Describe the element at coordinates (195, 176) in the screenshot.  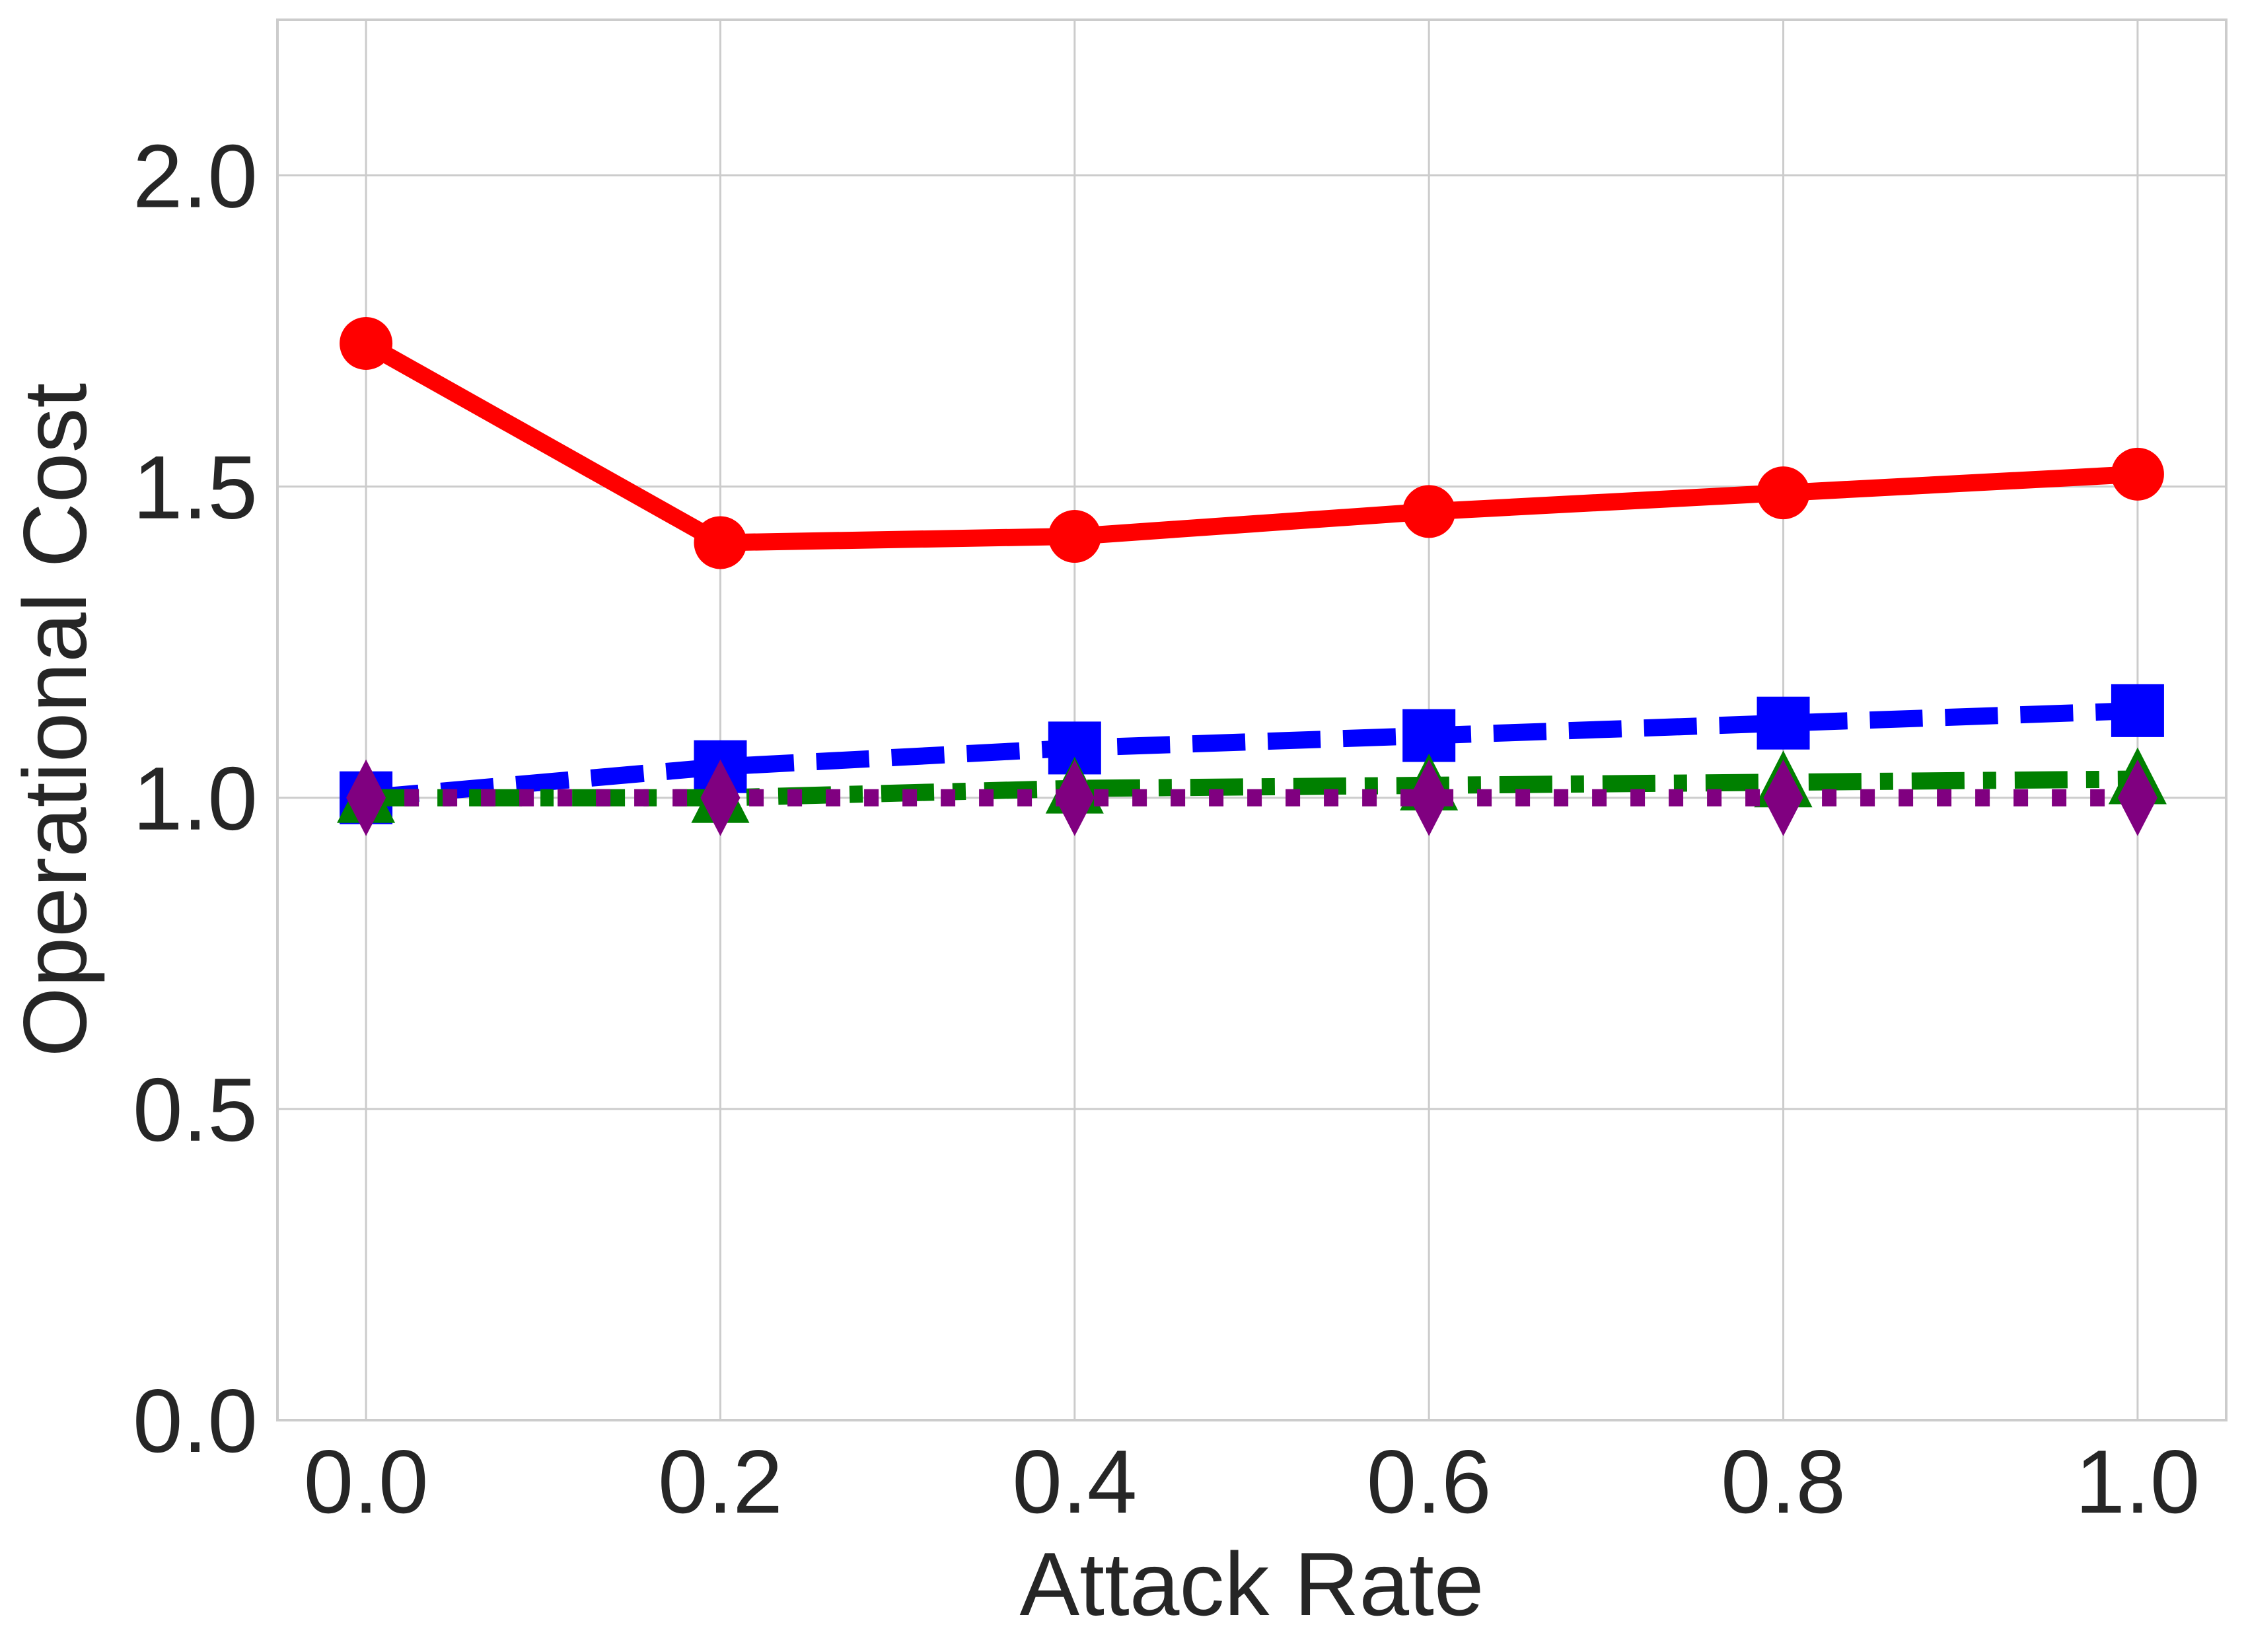
I see `y-tick-label: 2.0` at that location.